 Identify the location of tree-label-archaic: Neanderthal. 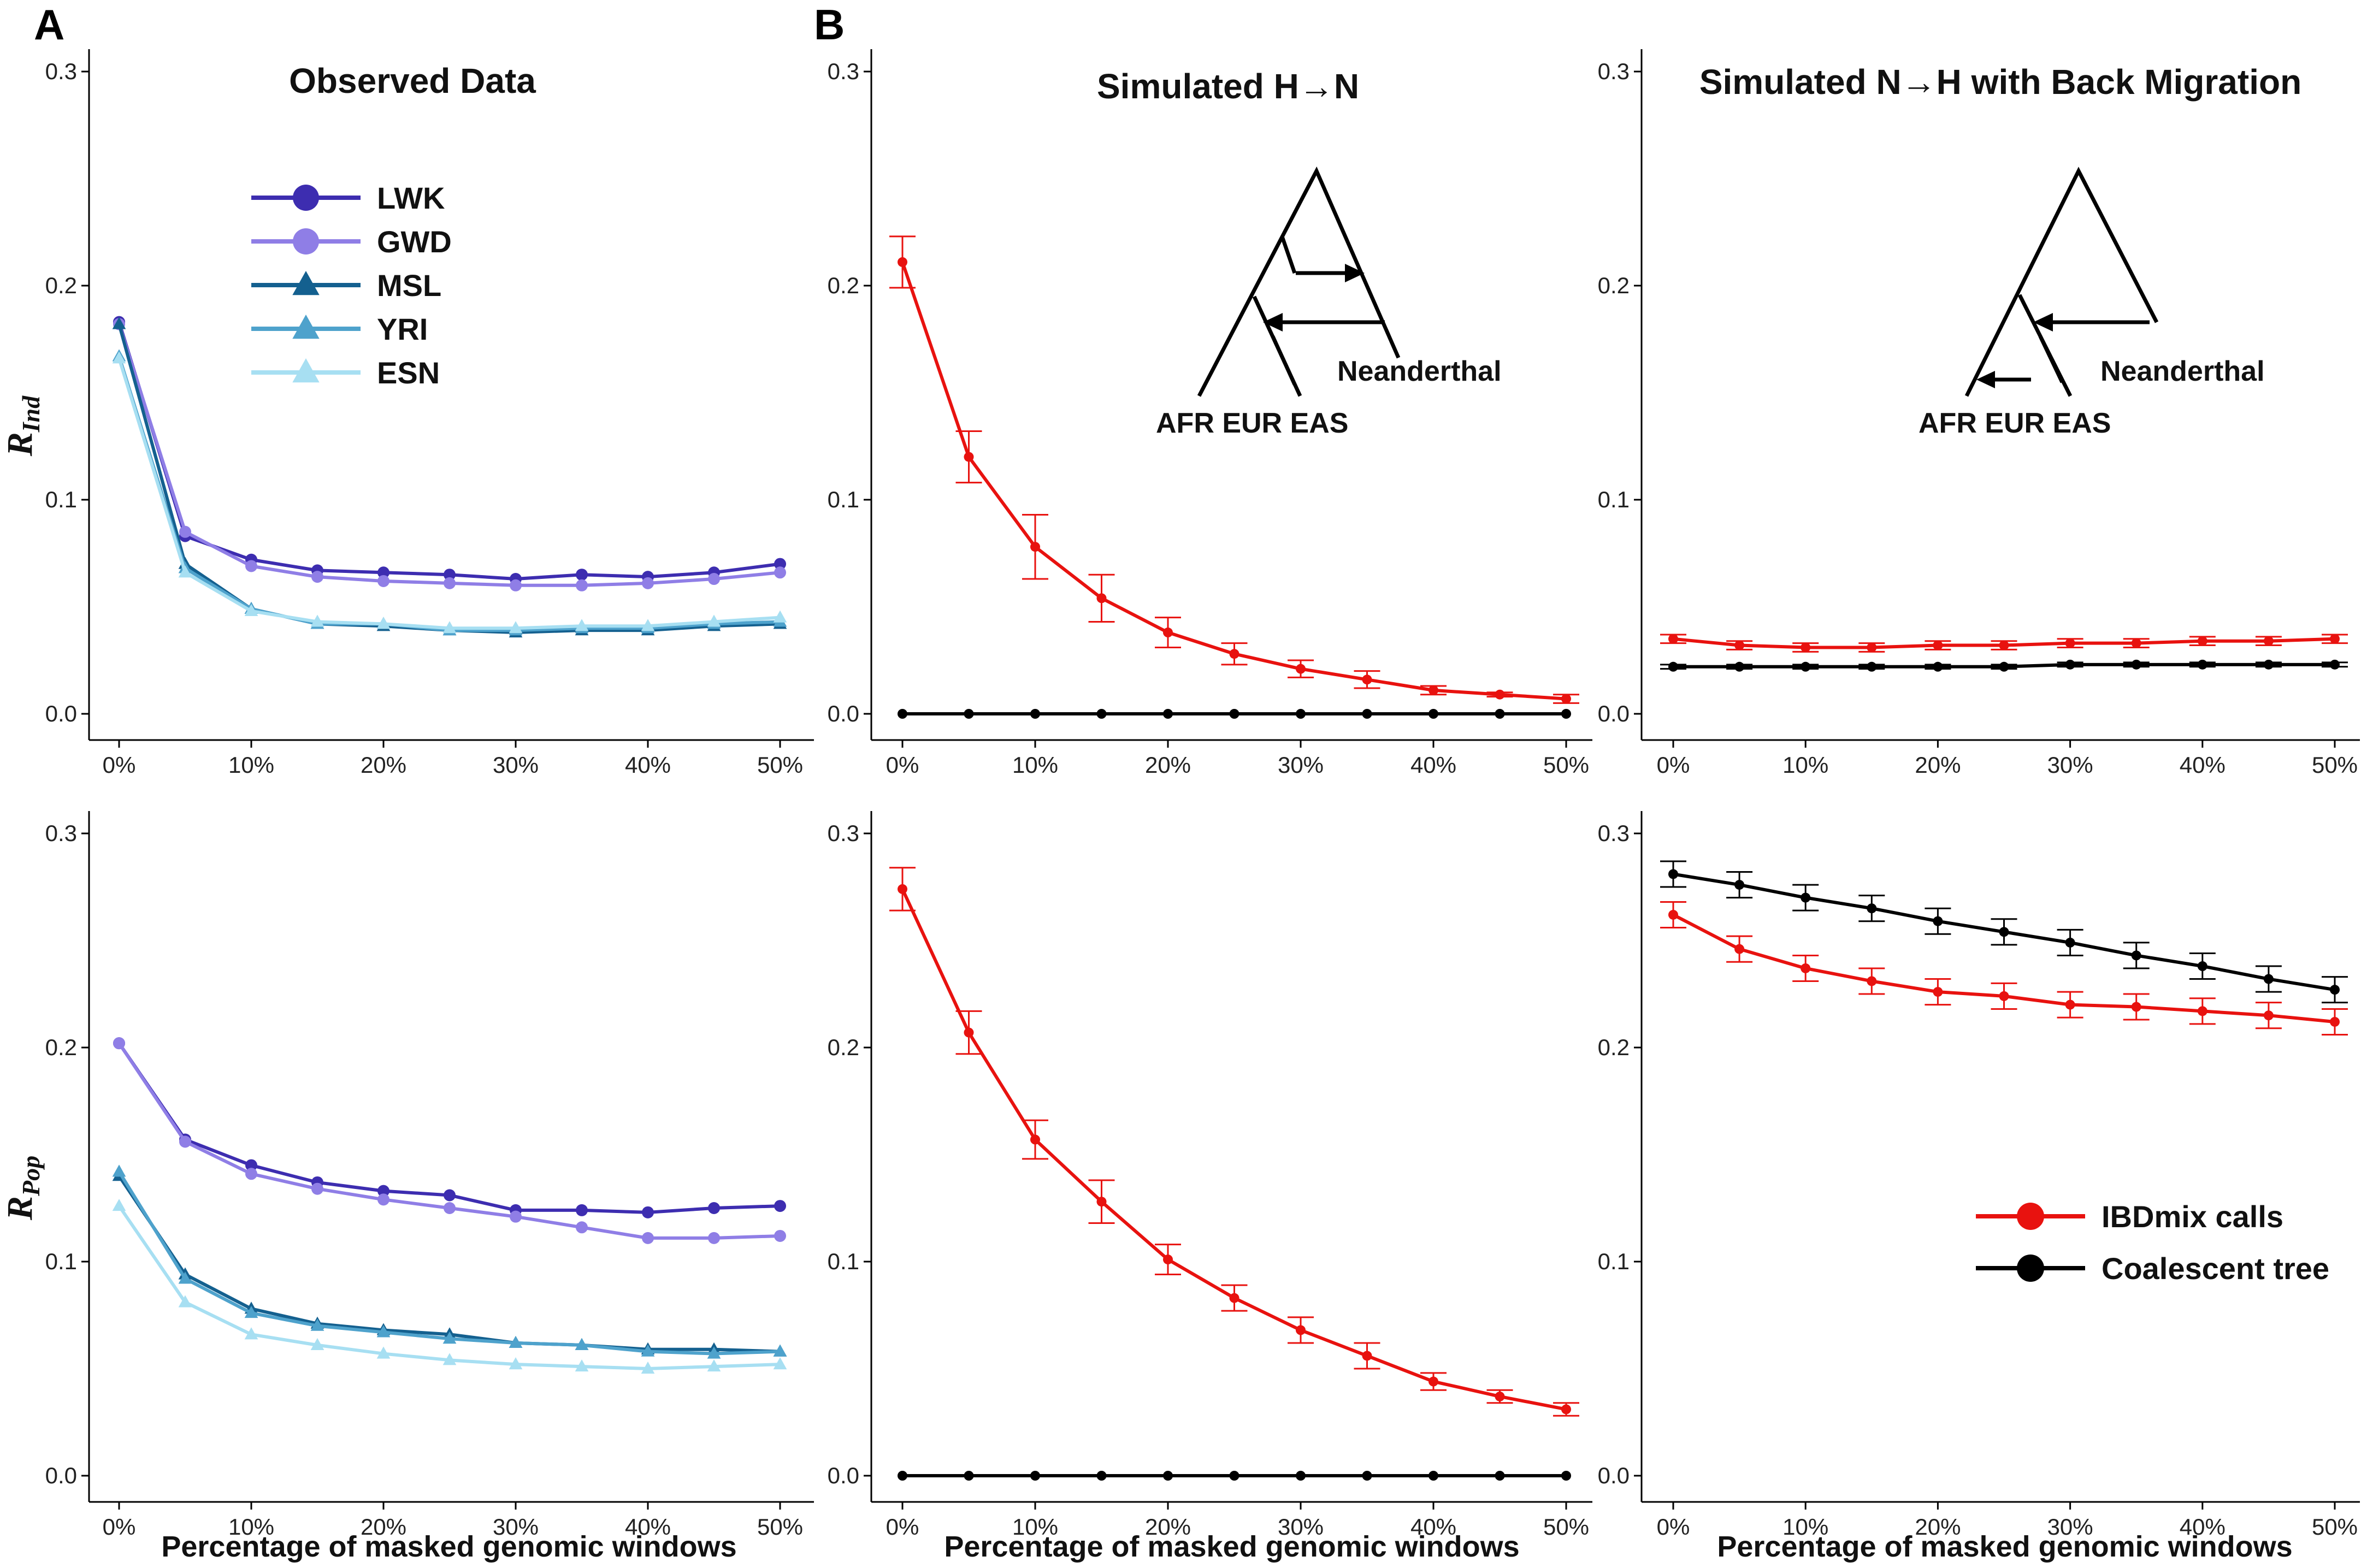
(2182, 371).